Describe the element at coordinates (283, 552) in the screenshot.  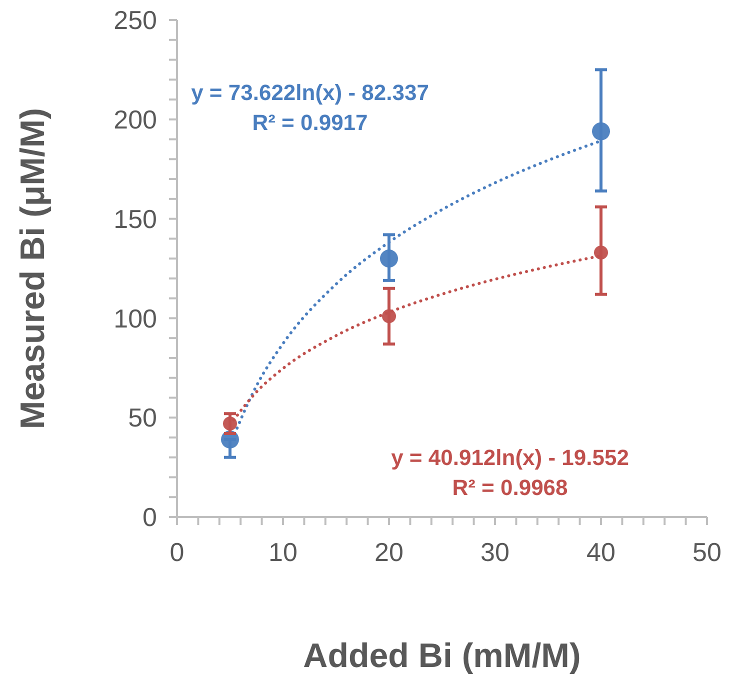
I see `x-tick-label: 10` at that location.